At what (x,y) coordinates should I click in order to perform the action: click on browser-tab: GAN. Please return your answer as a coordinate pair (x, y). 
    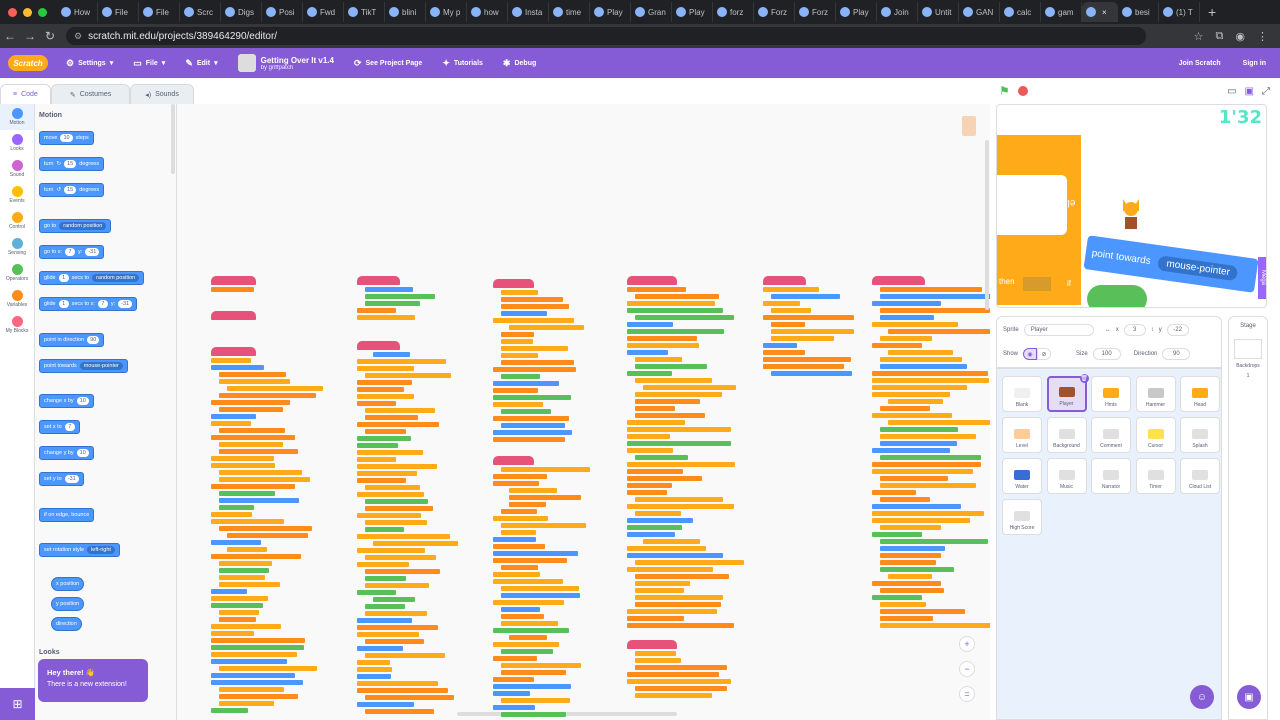
    Looking at the image, I should click on (979, 12).